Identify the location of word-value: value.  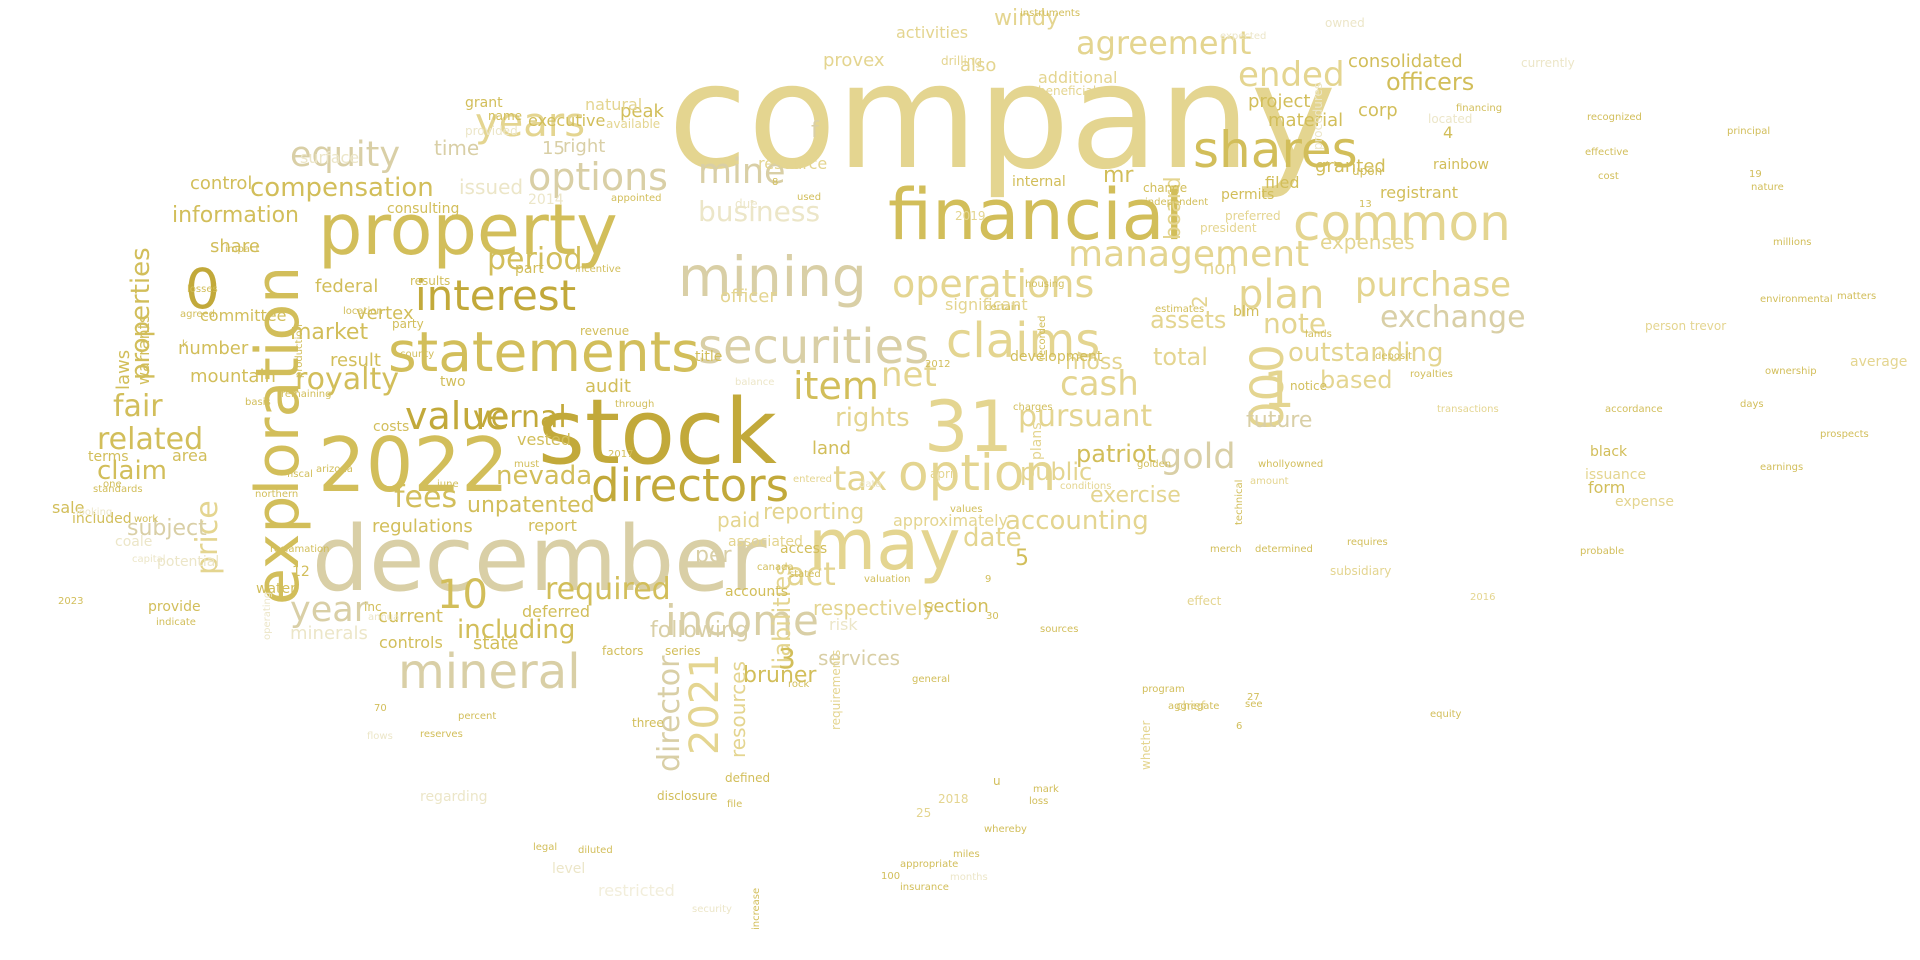
(457, 416).